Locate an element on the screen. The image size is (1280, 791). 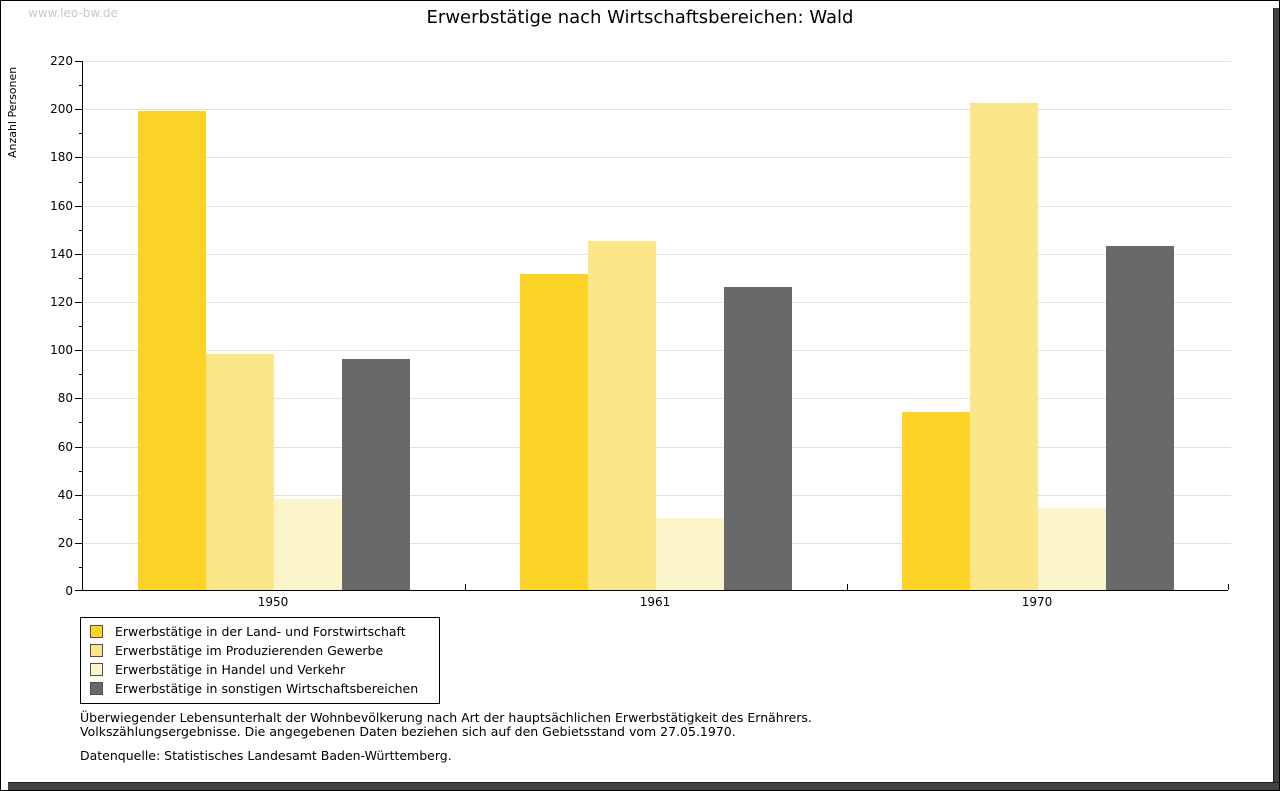
y-tick-label-0: 0 is located at coordinates (69, 591).